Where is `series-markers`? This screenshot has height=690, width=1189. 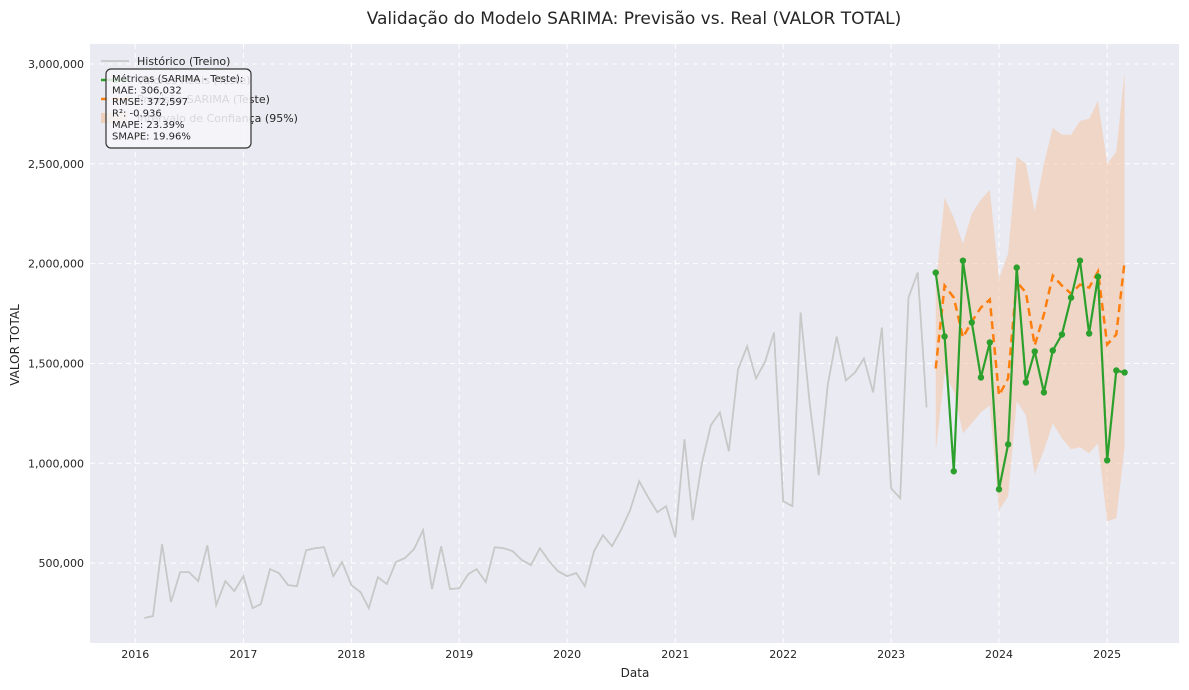 series-markers is located at coordinates (1030, 375).